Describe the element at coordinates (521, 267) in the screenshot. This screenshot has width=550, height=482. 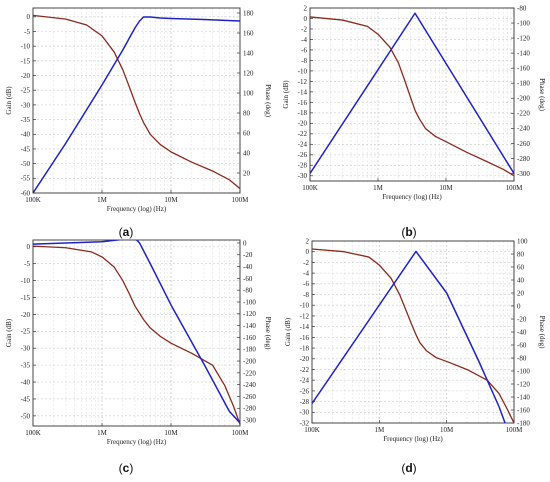
I see `tick-label-right: 60` at that location.